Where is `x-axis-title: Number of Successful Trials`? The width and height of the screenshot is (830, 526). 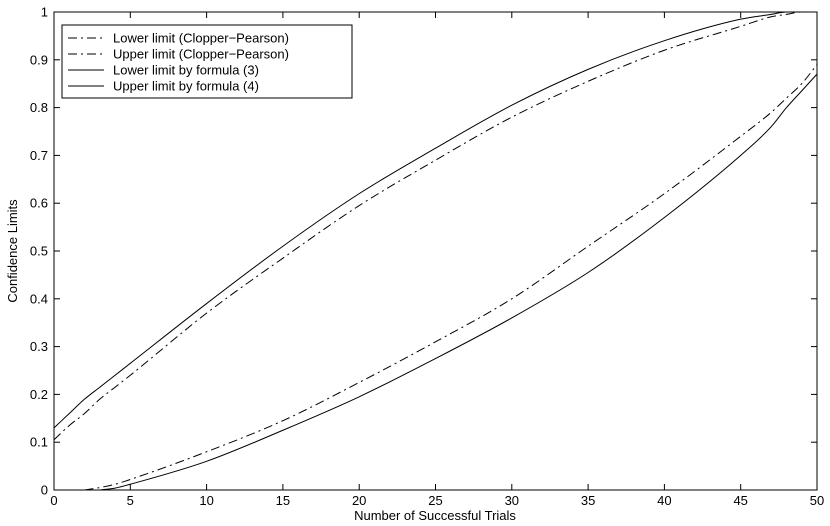 x-axis-title: Number of Successful Trials is located at coordinates (435, 515).